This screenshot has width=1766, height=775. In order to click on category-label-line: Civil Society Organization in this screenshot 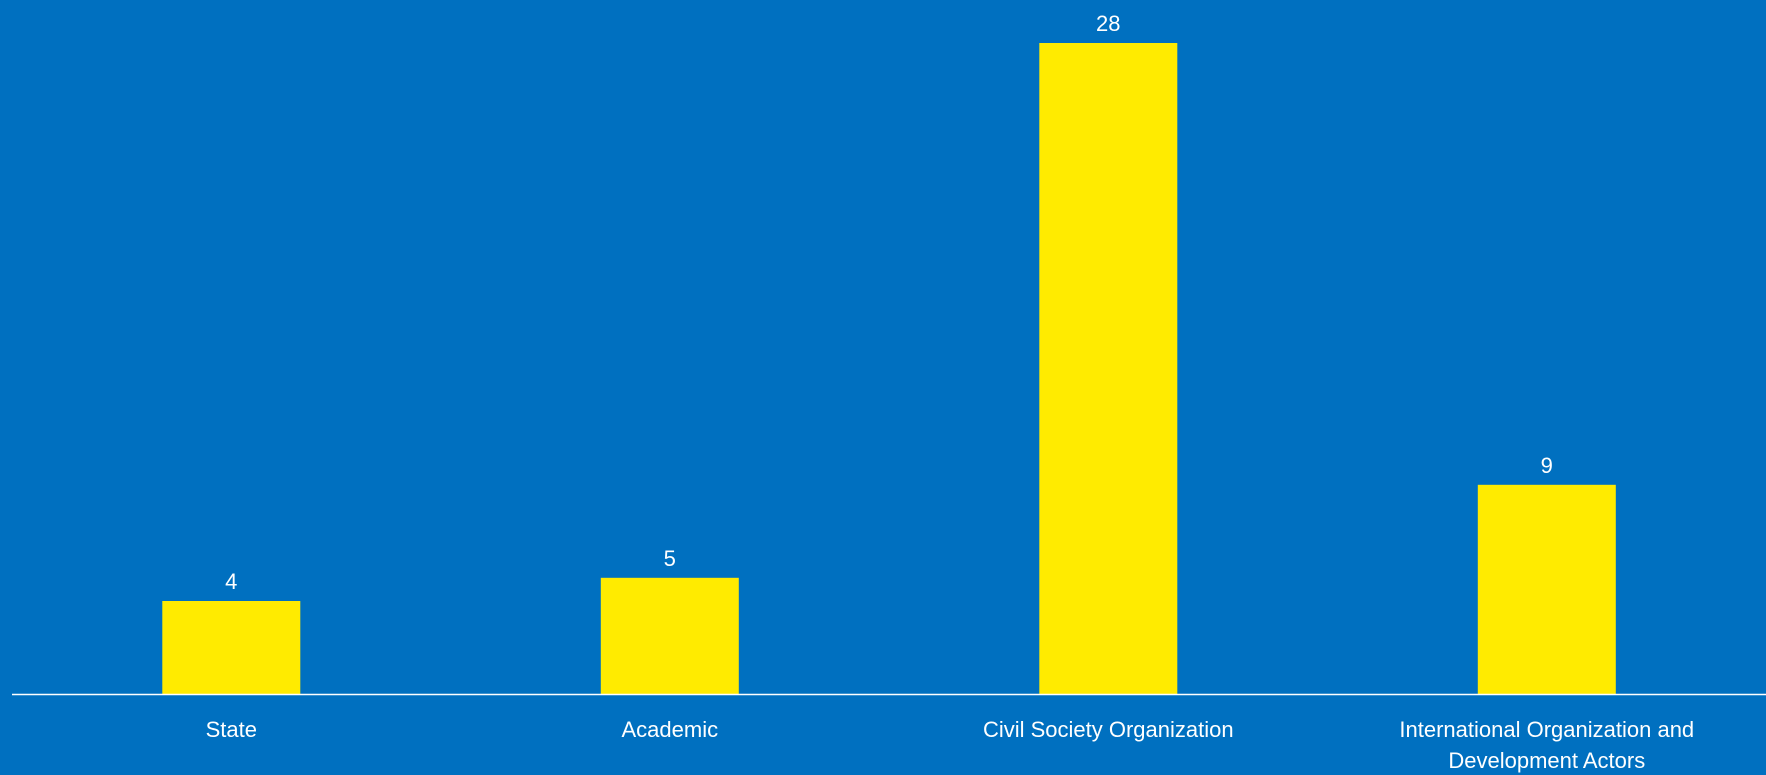, I will do `click(1108, 729)`.